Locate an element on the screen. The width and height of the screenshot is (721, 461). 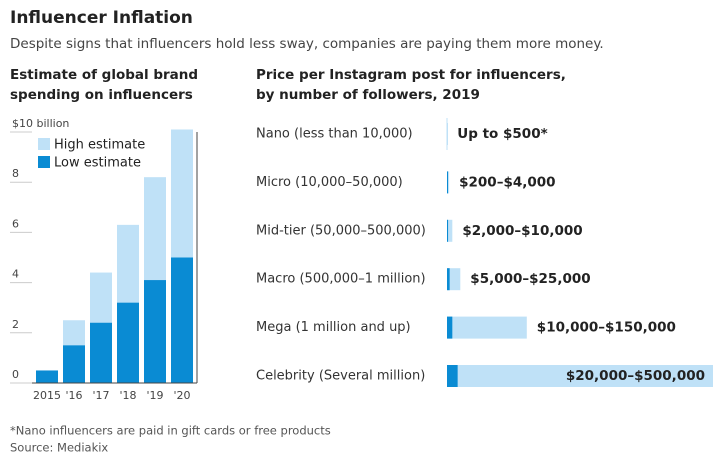
category-label: Celebrity (Several million) is located at coordinates (340, 376).